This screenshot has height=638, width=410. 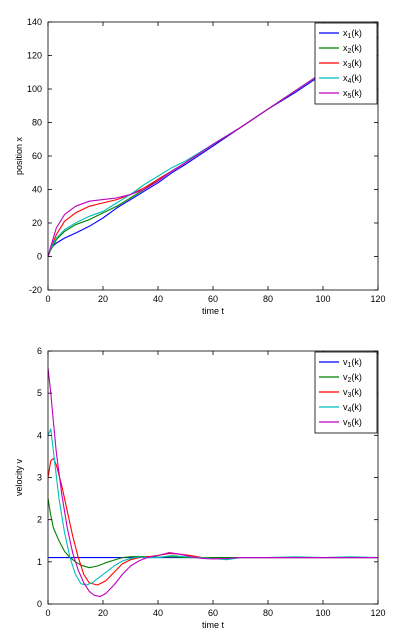 I want to click on y-tick-label: 2, so click(x=39, y=520).